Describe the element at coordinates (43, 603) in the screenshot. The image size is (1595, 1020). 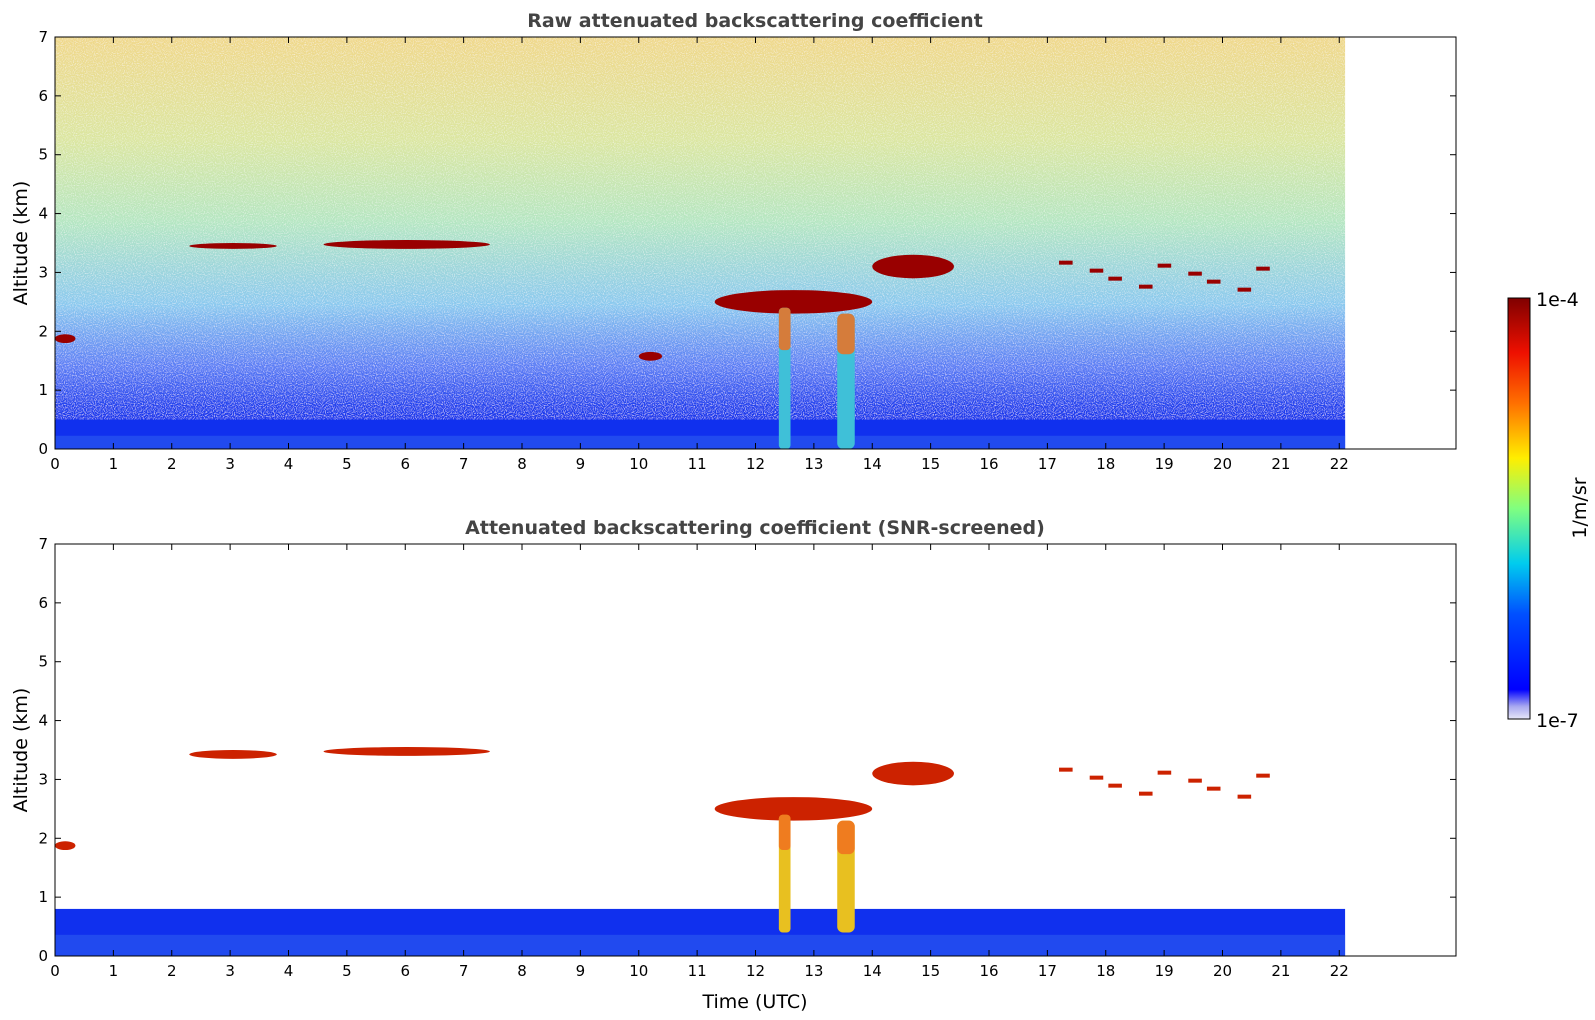
I see `y-tick-label: 6` at that location.